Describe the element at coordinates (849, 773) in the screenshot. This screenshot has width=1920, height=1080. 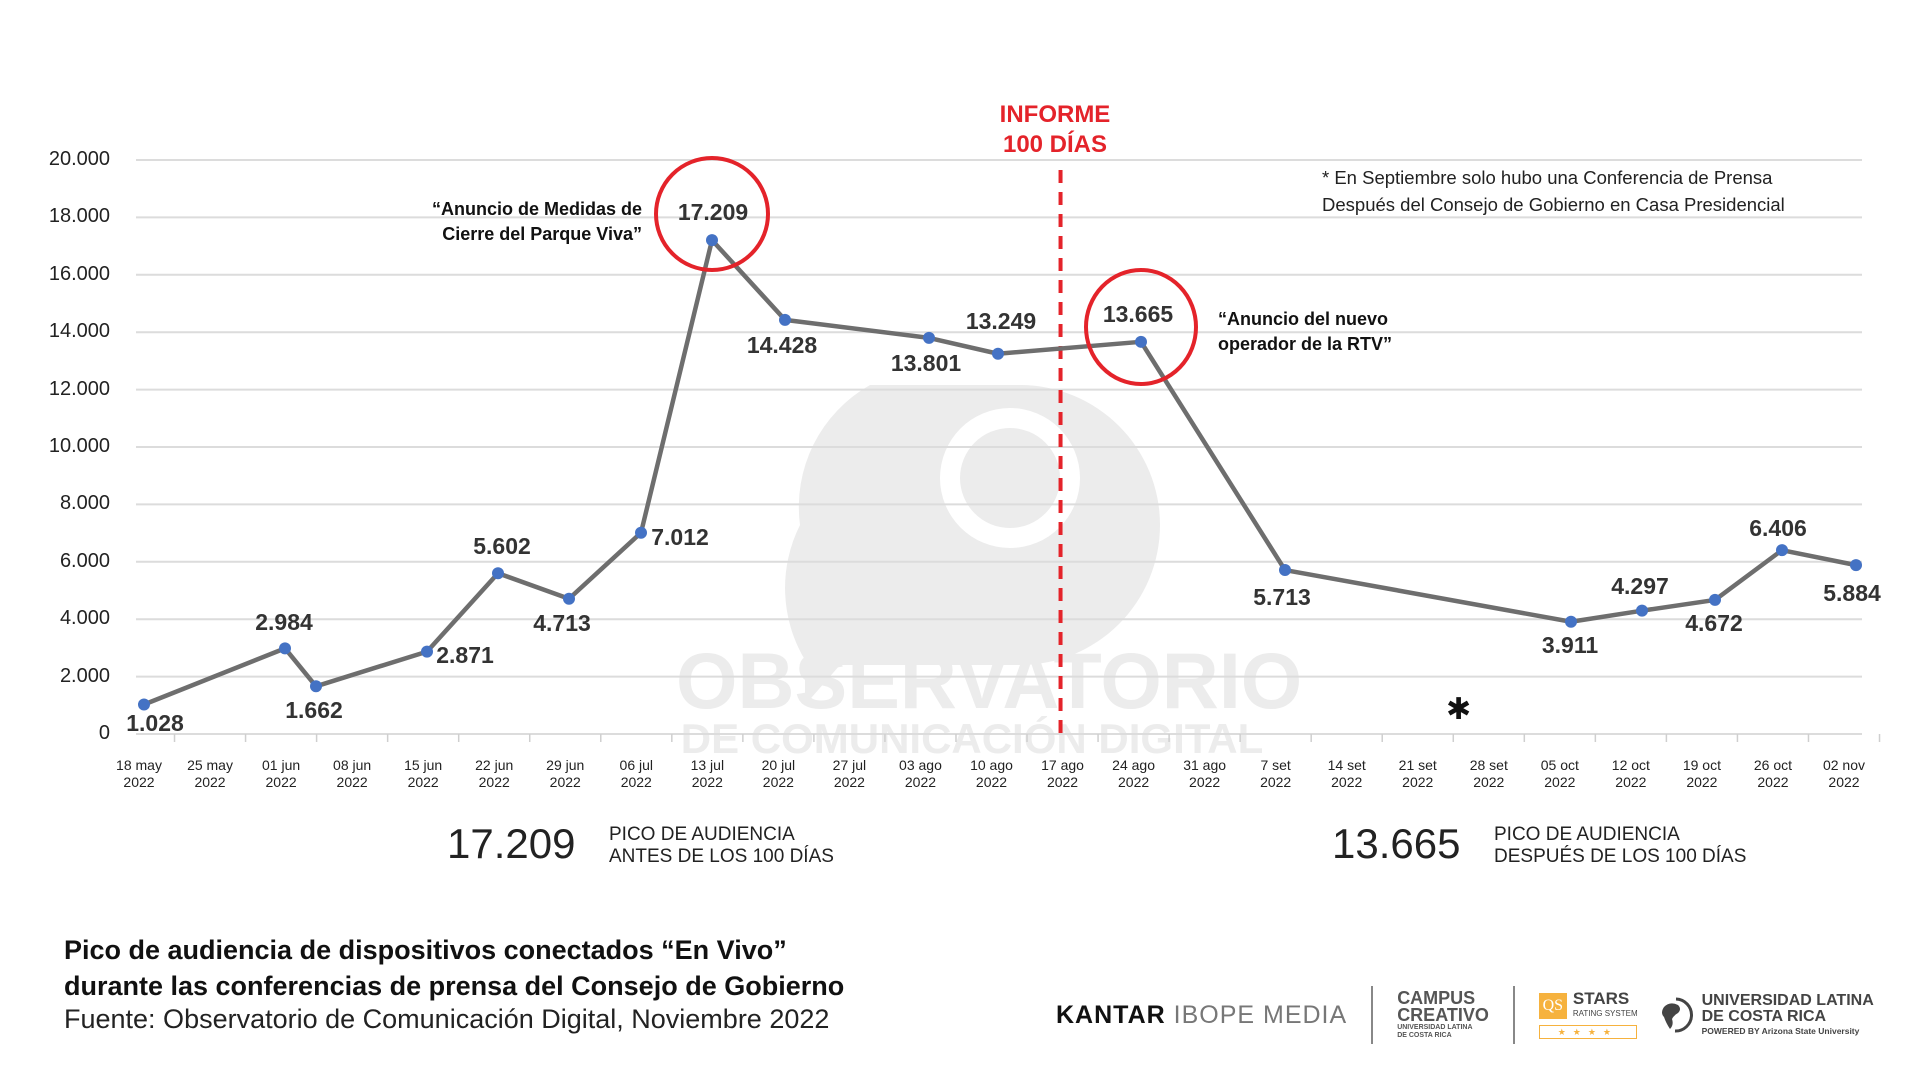
I see `x-tick-label: 27 jul 2022` at that location.